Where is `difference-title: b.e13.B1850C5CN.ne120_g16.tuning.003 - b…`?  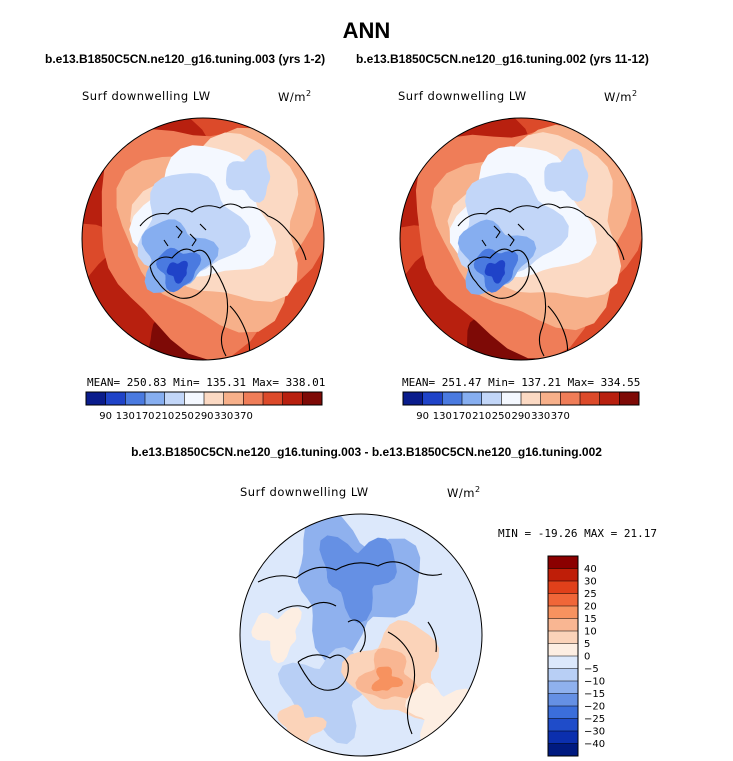 difference-title: b.e13.B1850C5CN.ne120_g16.tuning.003 - b… is located at coordinates (366, 452).